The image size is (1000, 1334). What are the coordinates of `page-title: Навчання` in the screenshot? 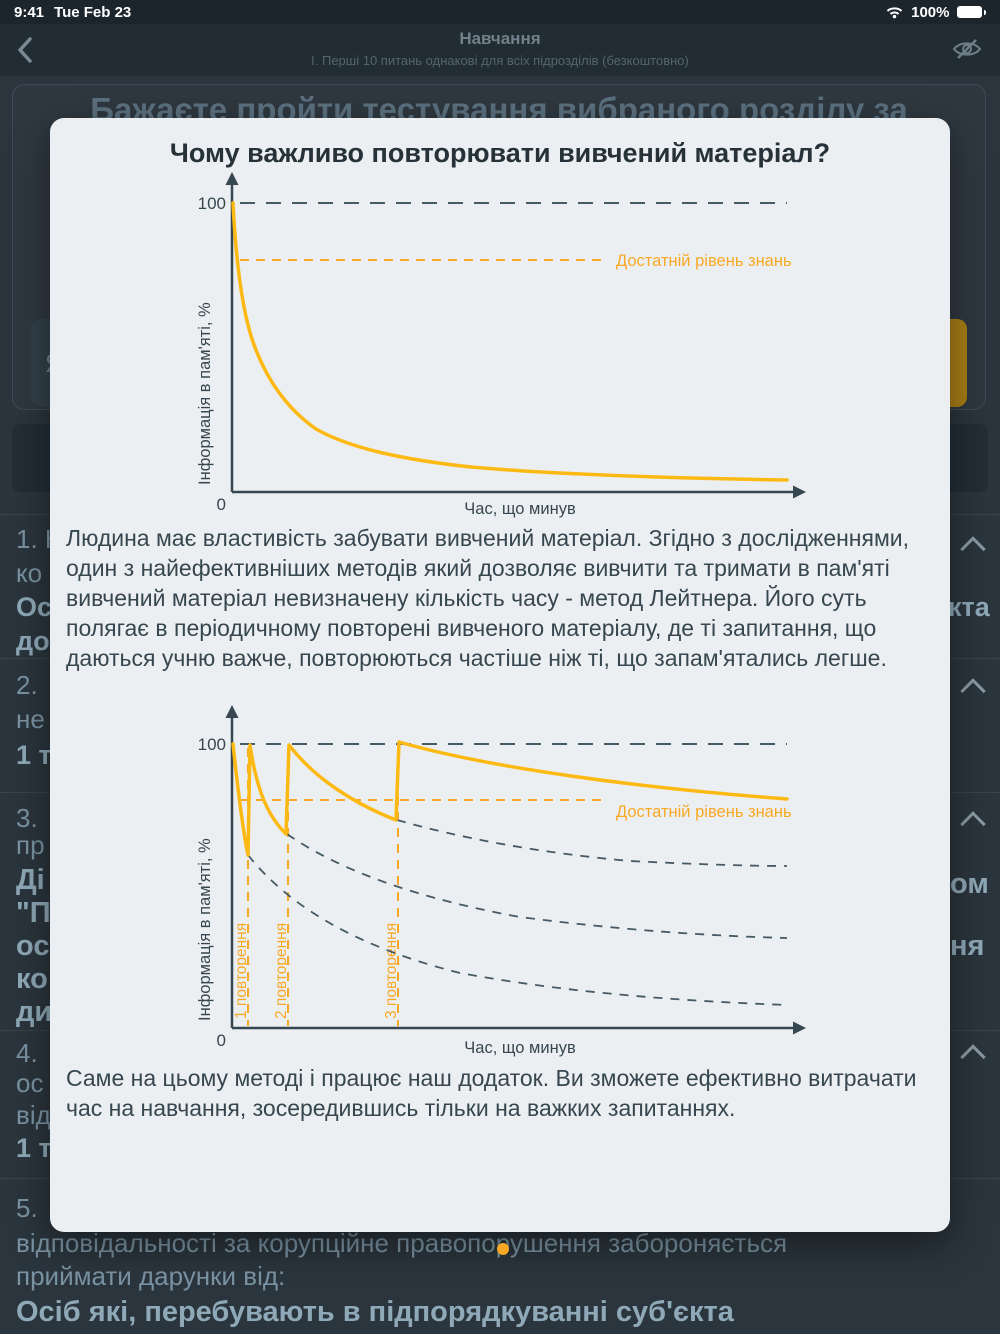 It's located at (500, 38).